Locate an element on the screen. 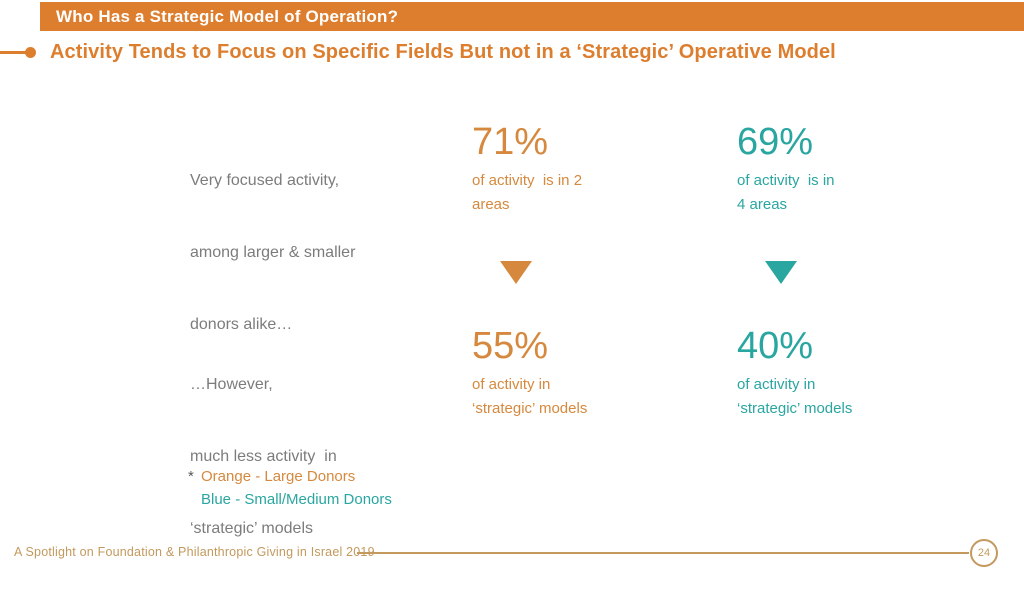  legend-orange-label: Orange - Large Donors is located at coordinates (278, 476).